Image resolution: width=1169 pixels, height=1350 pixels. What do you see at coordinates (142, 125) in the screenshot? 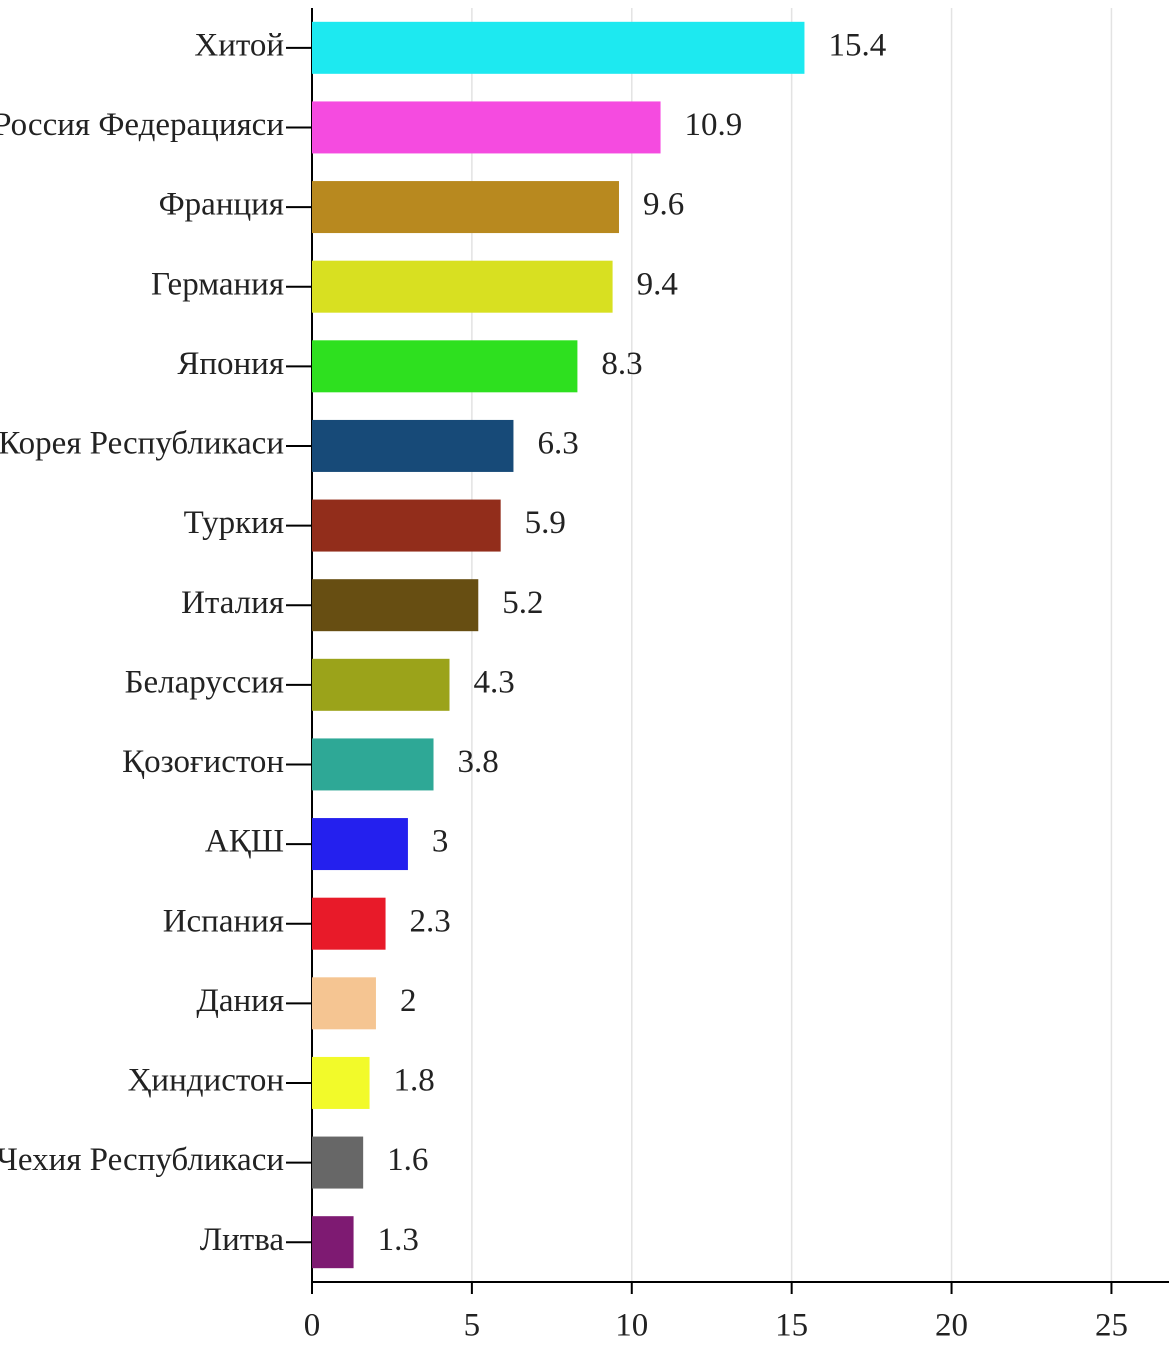
I see `y-tick-label: Россия Федерацияси` at bounding box center [142, 125].